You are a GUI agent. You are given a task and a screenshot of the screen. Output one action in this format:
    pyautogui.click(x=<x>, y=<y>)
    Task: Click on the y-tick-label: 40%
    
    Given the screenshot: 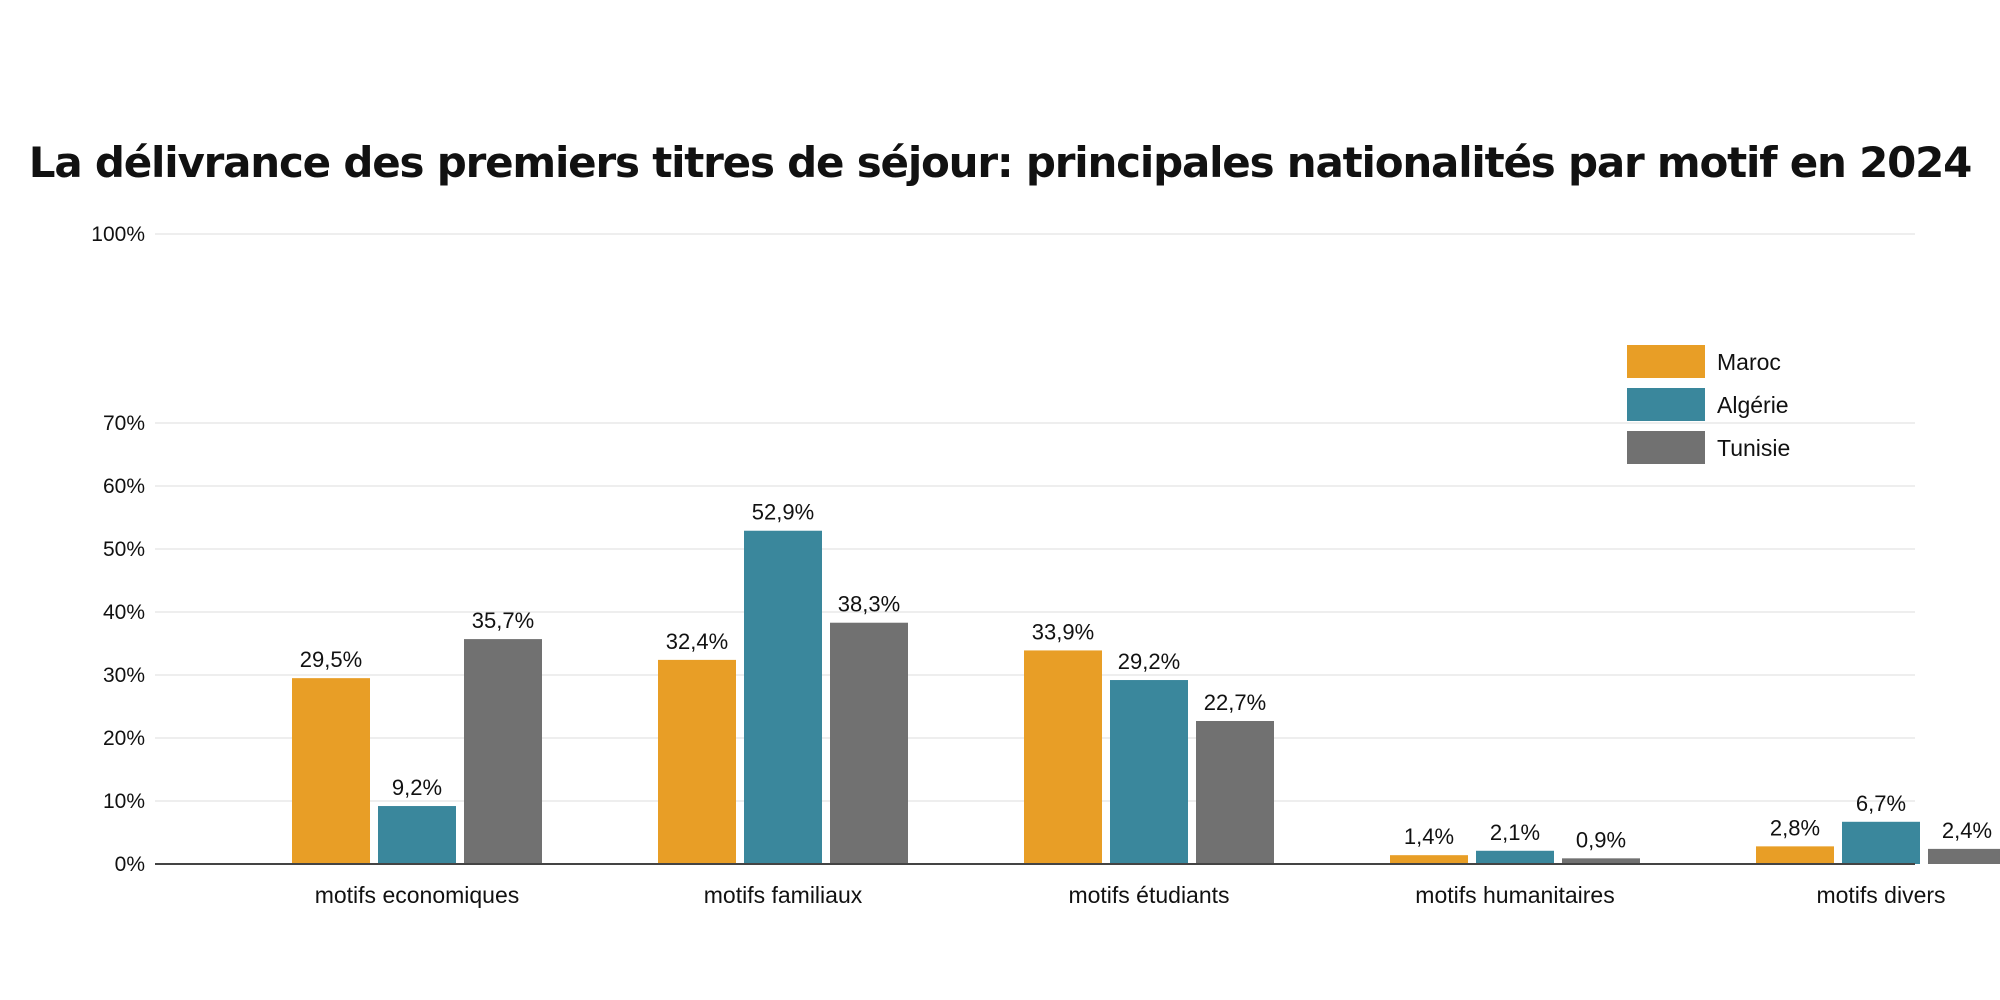 What is the action you would take?
    pyautogui.click(x=124, y=612)
    